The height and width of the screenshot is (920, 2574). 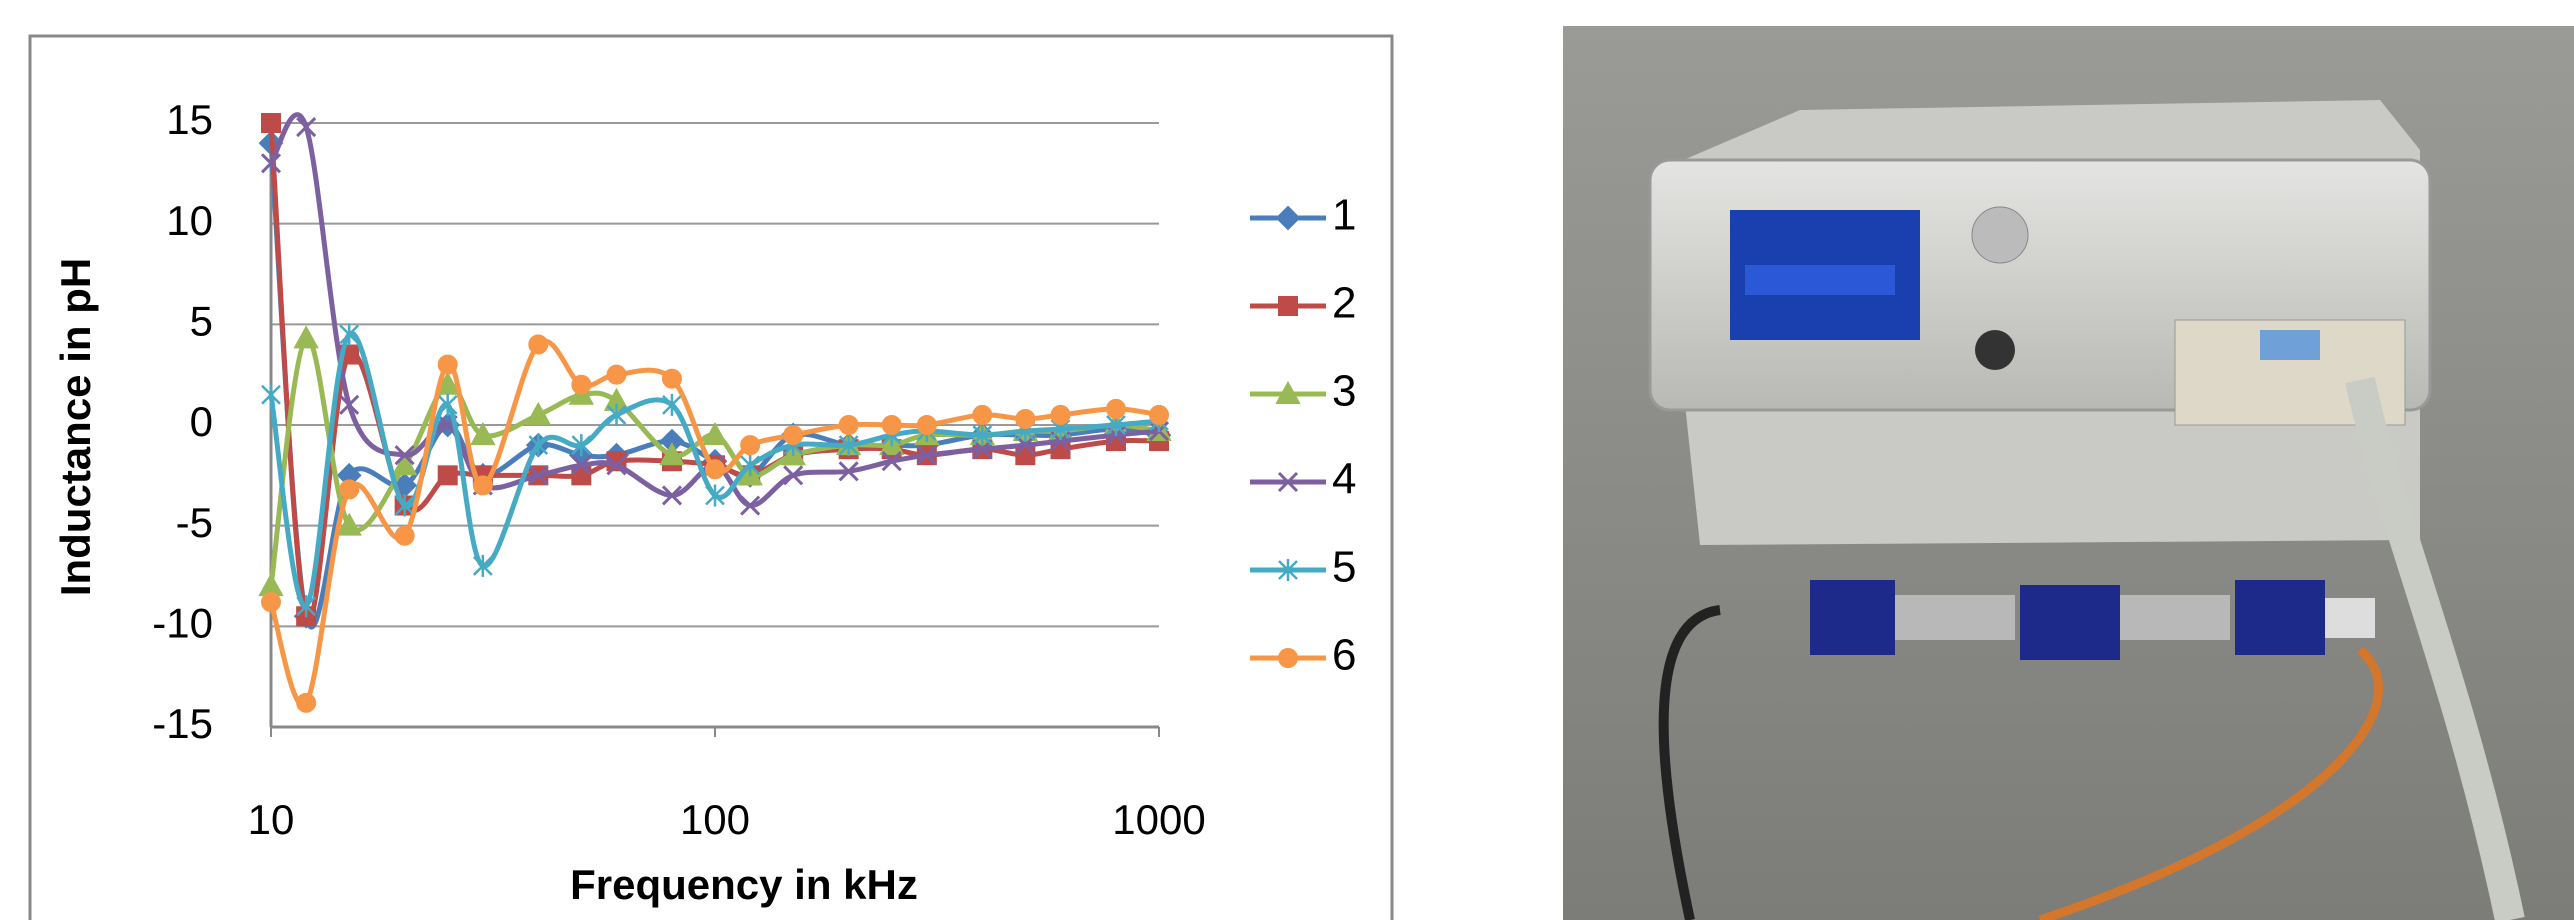 What do you see at coordinates (1344, 567) in the screenshot?
I see `legend-label: 5` at bounding box center [1344, 567].